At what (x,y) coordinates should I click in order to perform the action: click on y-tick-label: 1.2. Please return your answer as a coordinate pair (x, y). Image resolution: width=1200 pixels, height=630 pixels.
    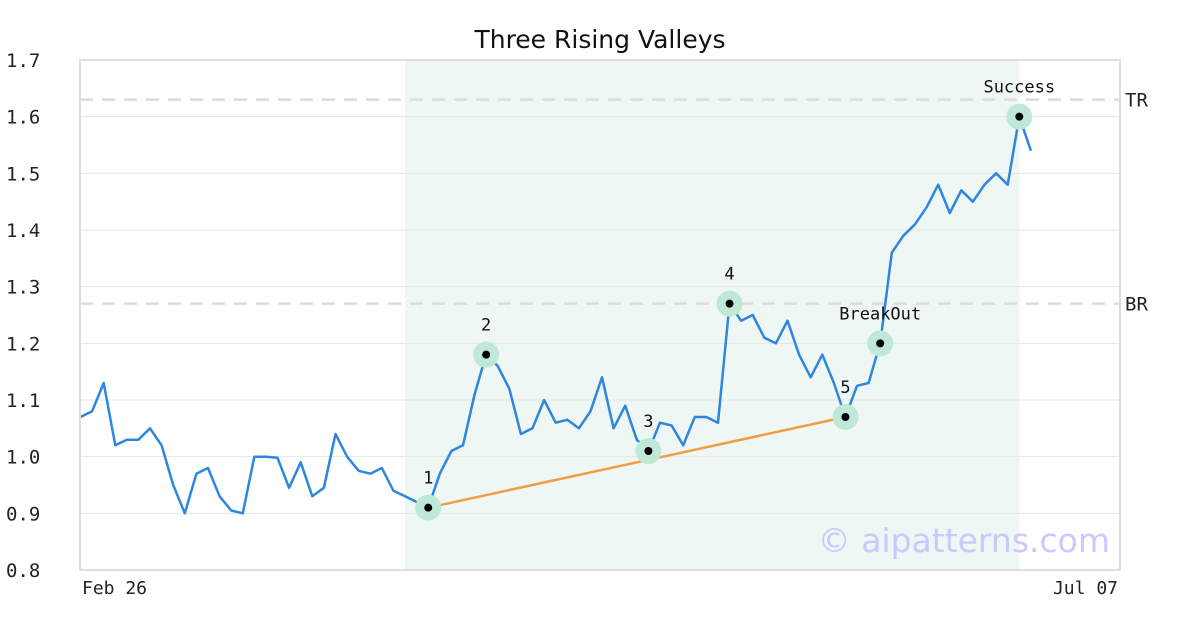
    Looking at the image, I should click on (23, 344).